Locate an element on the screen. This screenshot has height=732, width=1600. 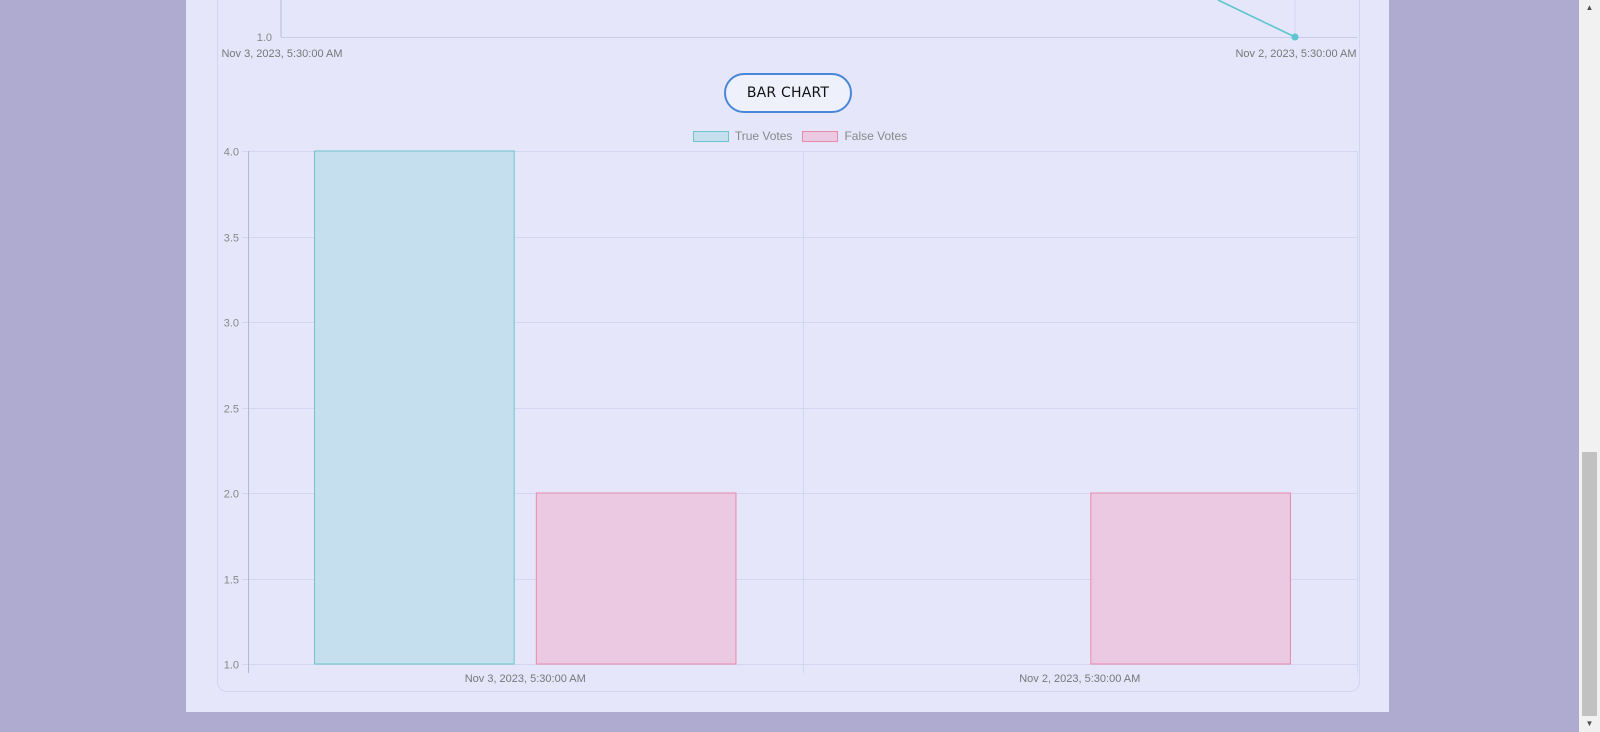
chart-legend: True Votes False Votes is located at coordinates (800, 136).